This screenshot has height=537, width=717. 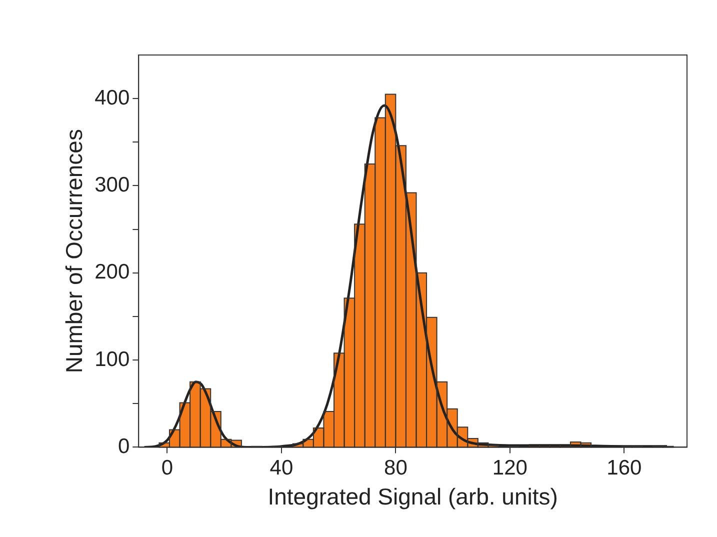 I want to click on y-tick-label: 200, so click(x=112, y=272).